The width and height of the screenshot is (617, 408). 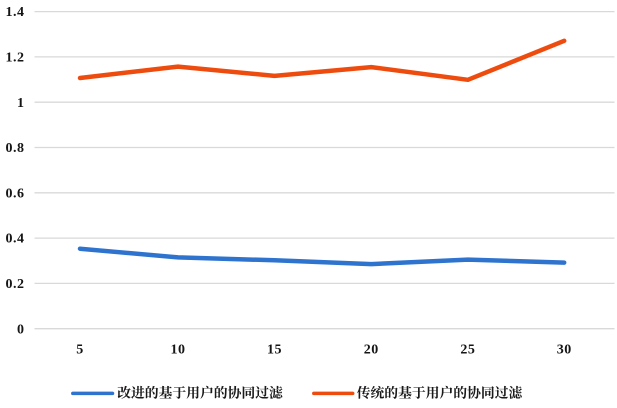 What do you see at coordinates (21, 103) in the screenshot?
I see `svg-text: 1` at bounding box center [21, 103].